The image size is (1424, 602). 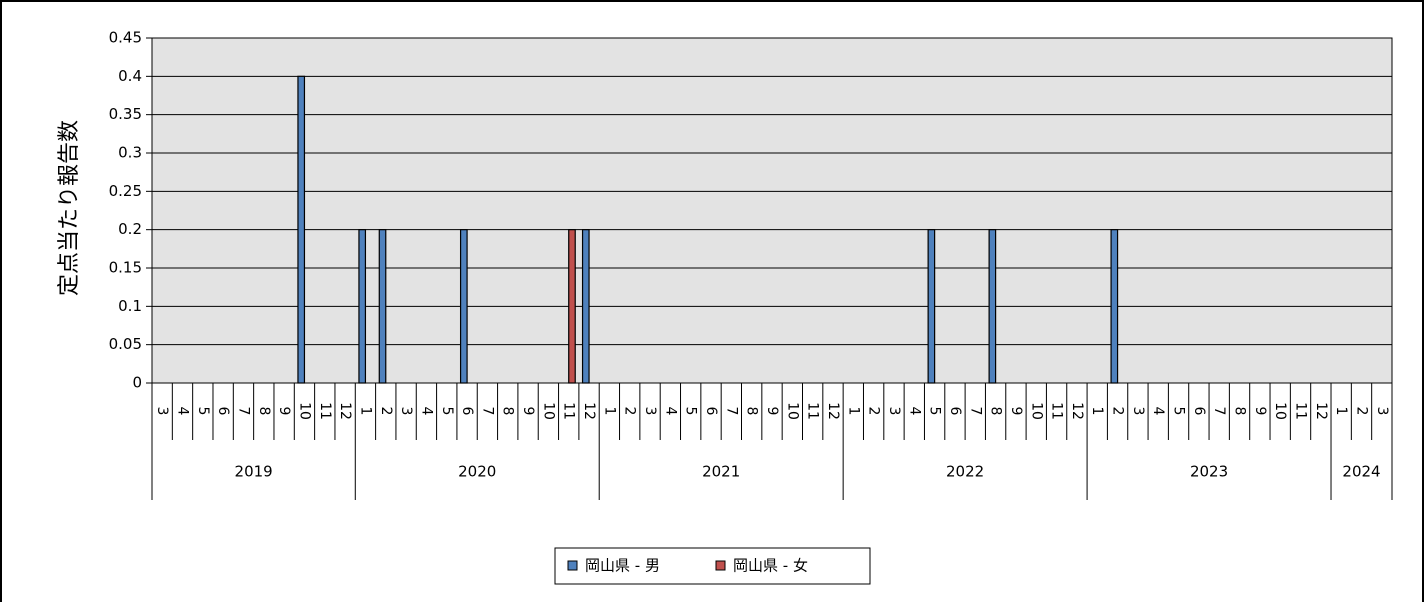 What do you see at coordinates (130, 210) in the screenshot?
I see `y-axis: 0 0.05 0.1 0.15 0.2 0.25 0.3 0.35 0.4 0.45` at bounding box center [130, 210].